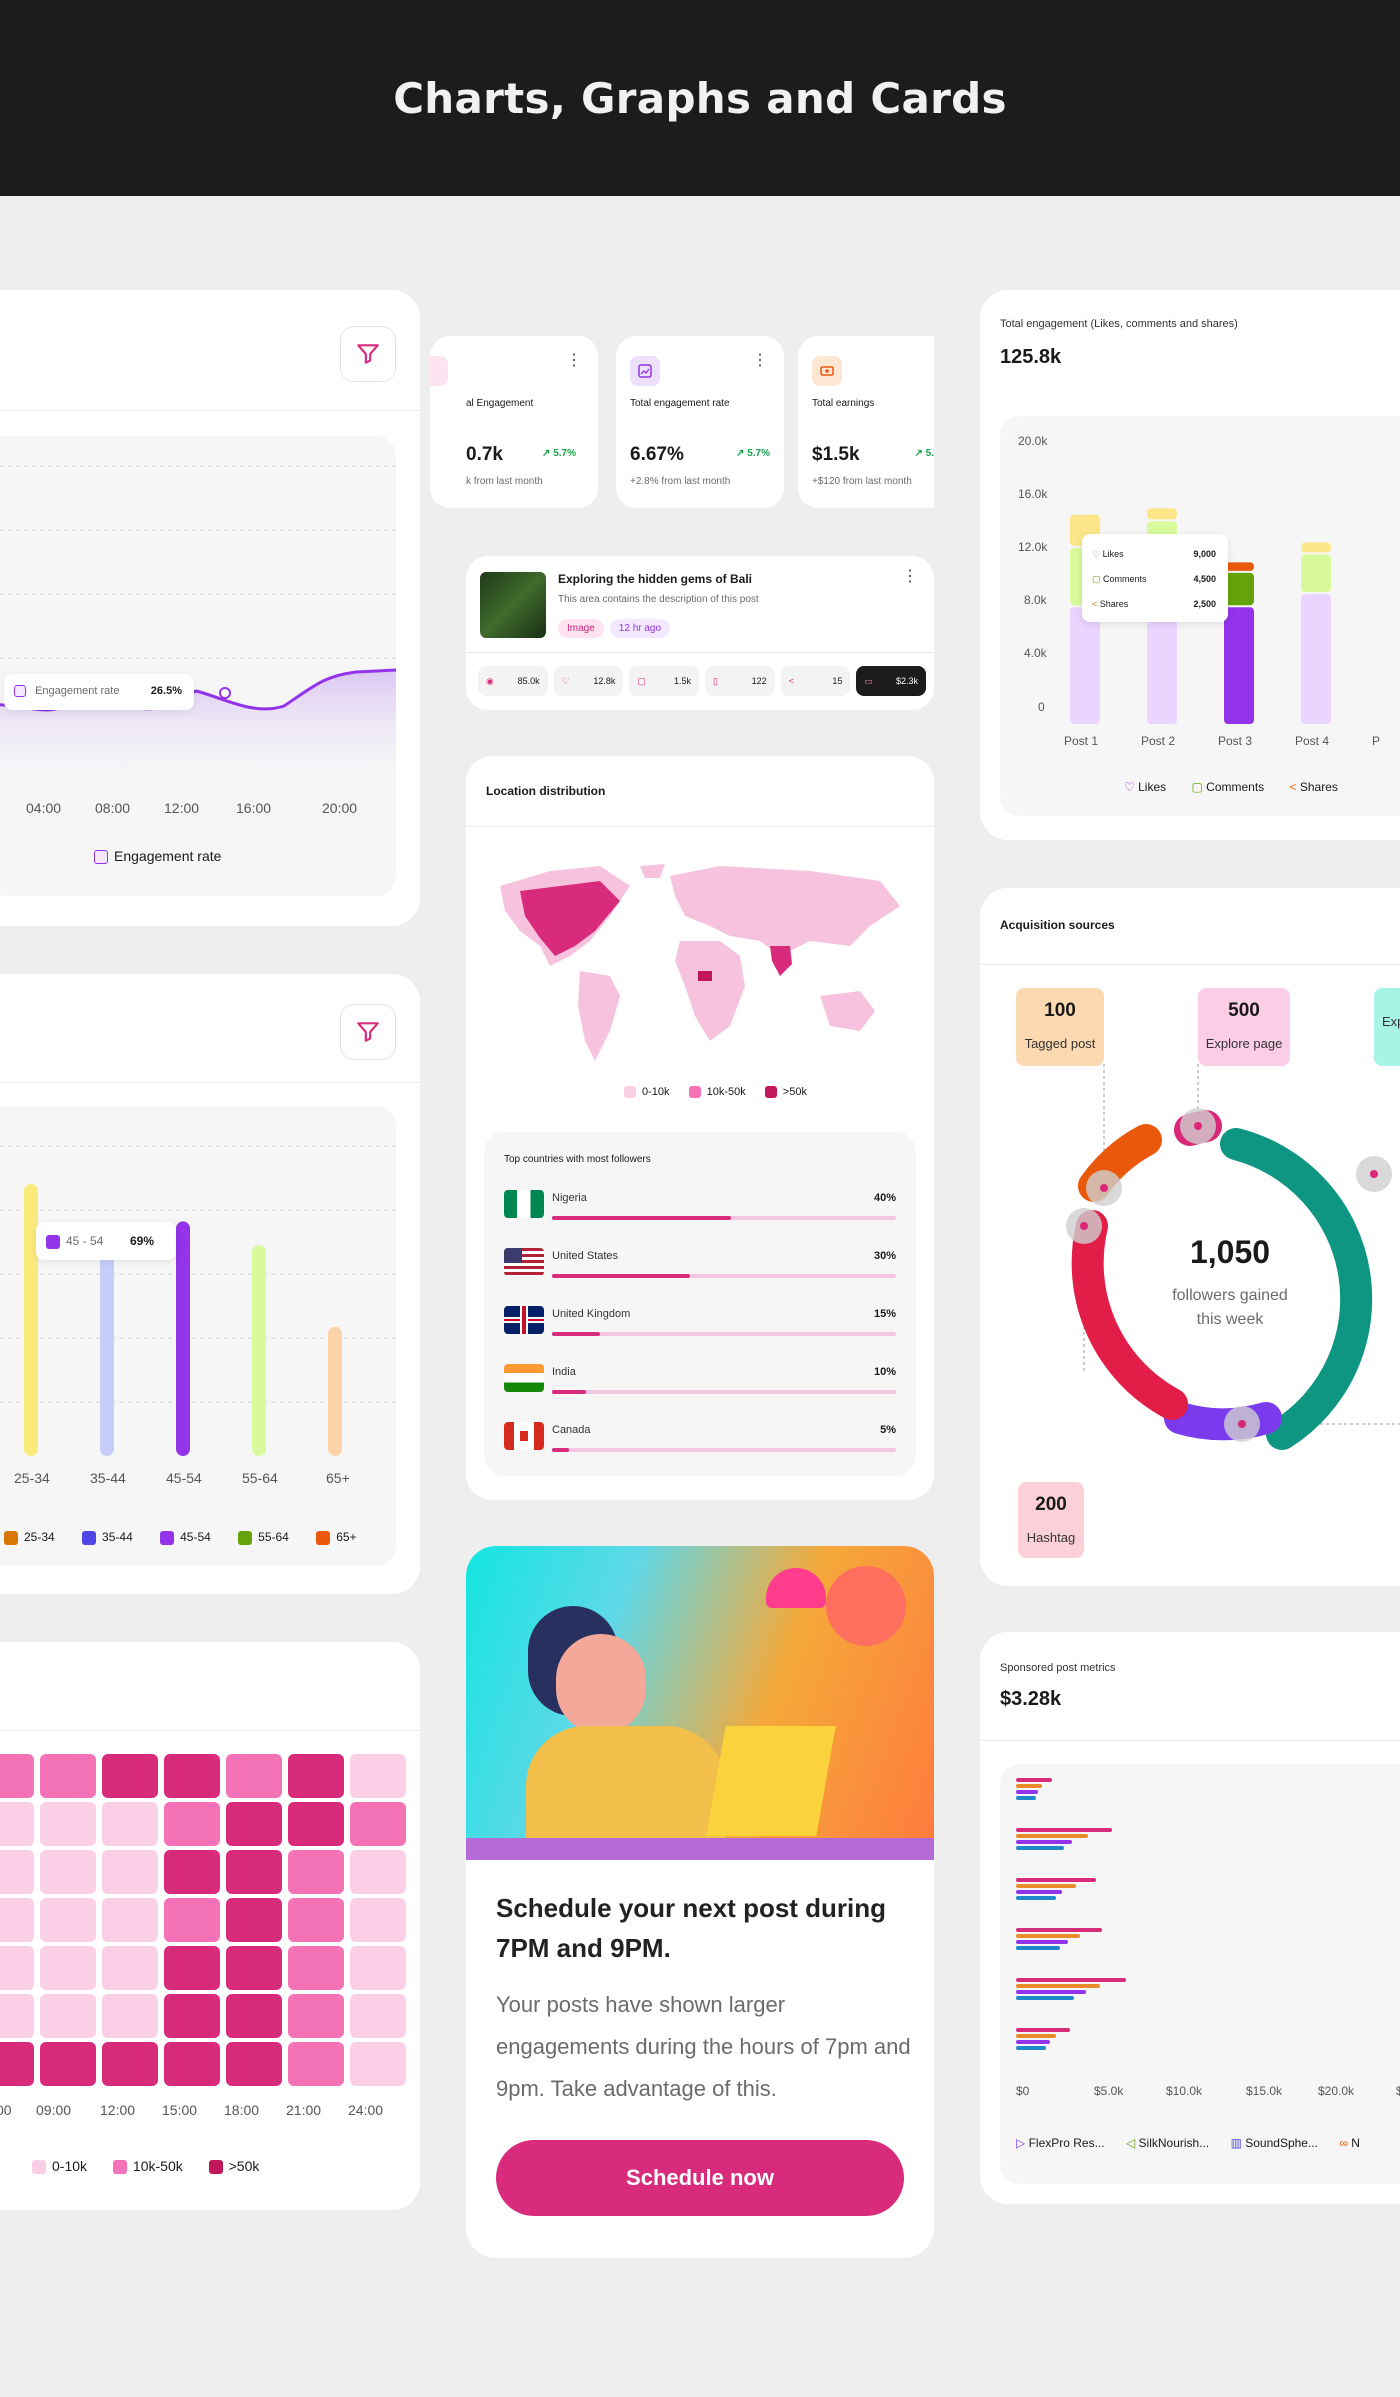 Image resolution: width=1400 pixels, height=2397 pixels. Describe the element at coordinates (1312, 741) in the screenshot. I see `x-tick: Post 4` at that location.